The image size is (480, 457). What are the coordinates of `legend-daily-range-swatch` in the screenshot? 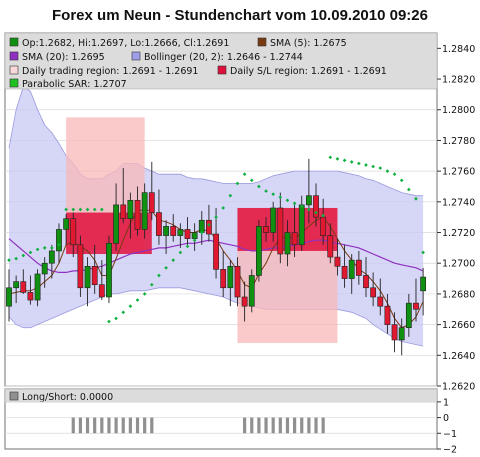 It's located at (14, 70).